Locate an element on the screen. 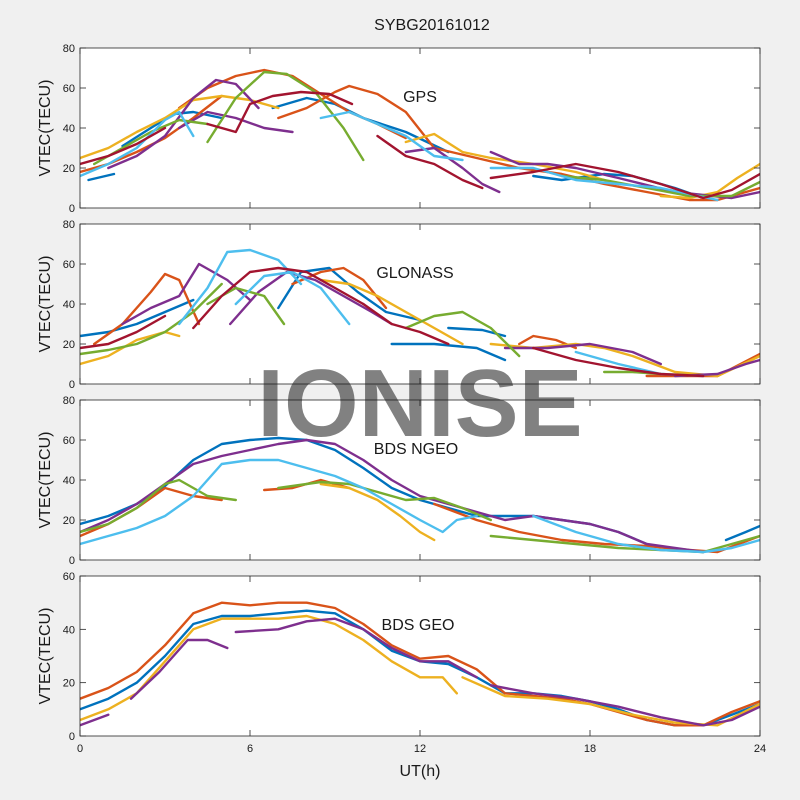  x-tick-label: 0 is located at coordinates (80, 749).